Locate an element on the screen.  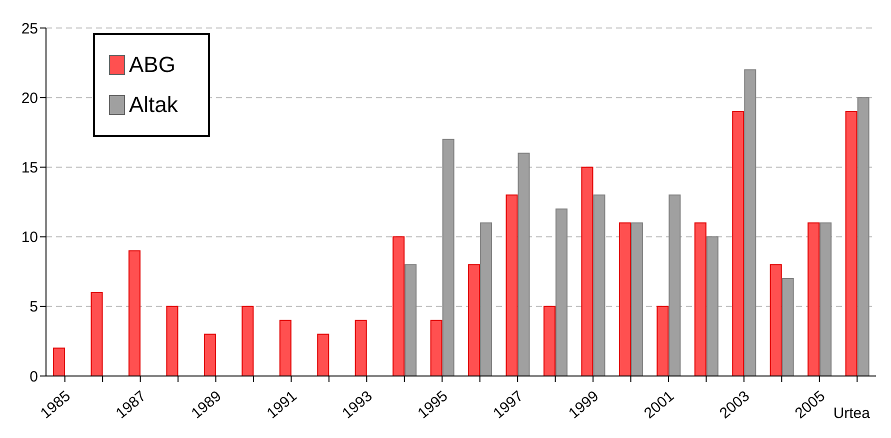
y-tick-label: 10 is located at coordinates (29, 237).